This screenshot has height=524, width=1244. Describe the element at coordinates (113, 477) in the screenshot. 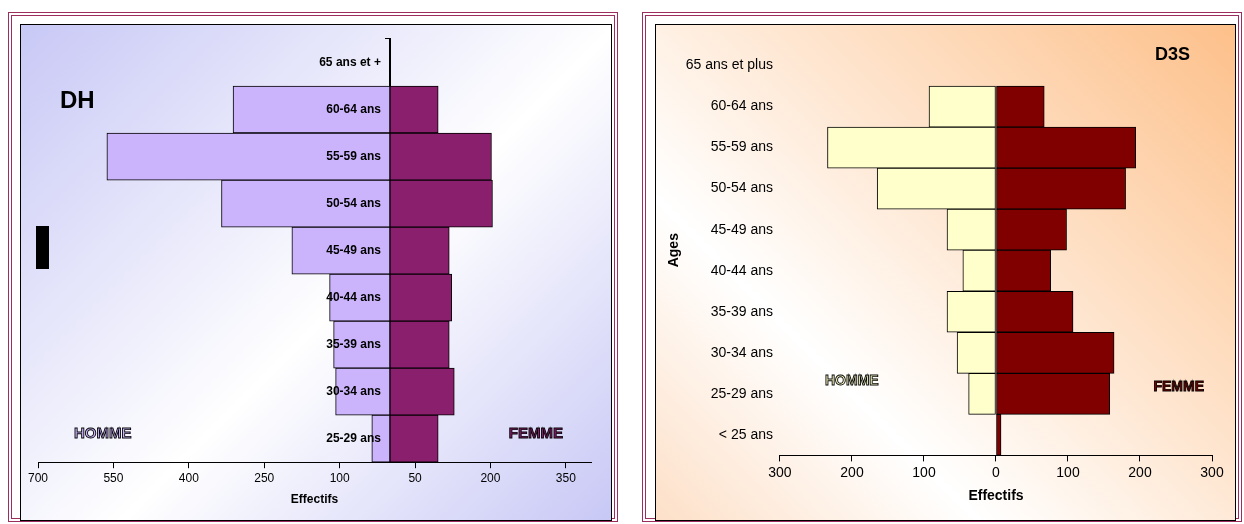

I see `x-tick-label: 550` at that location.